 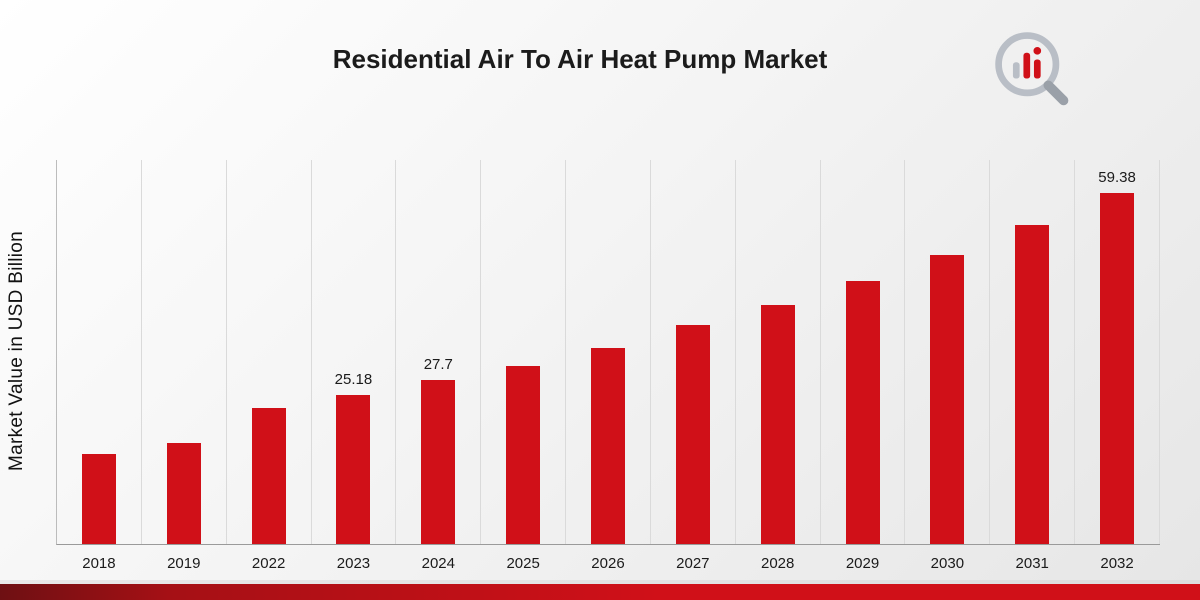 I want to click on bar-2018, so click(x=98, y=498).